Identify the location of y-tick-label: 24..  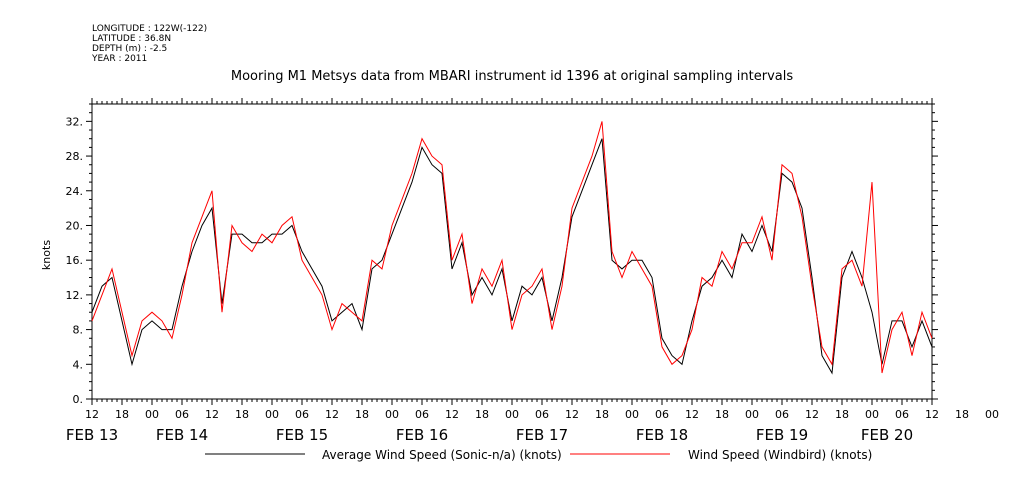
(75, 191).